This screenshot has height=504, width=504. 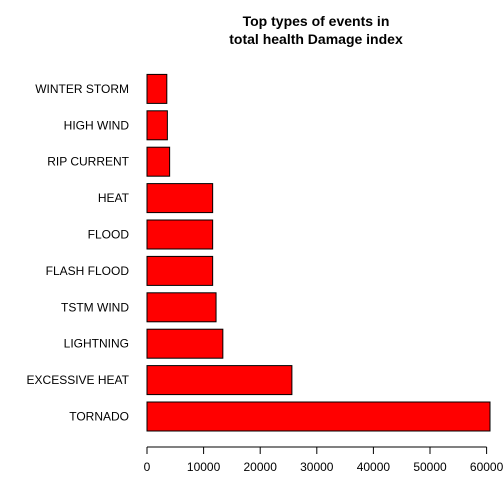 What do you see at coordinates (180, 198) in the screenshot?
I see `bar-heat` at bounding box center [180, 198].